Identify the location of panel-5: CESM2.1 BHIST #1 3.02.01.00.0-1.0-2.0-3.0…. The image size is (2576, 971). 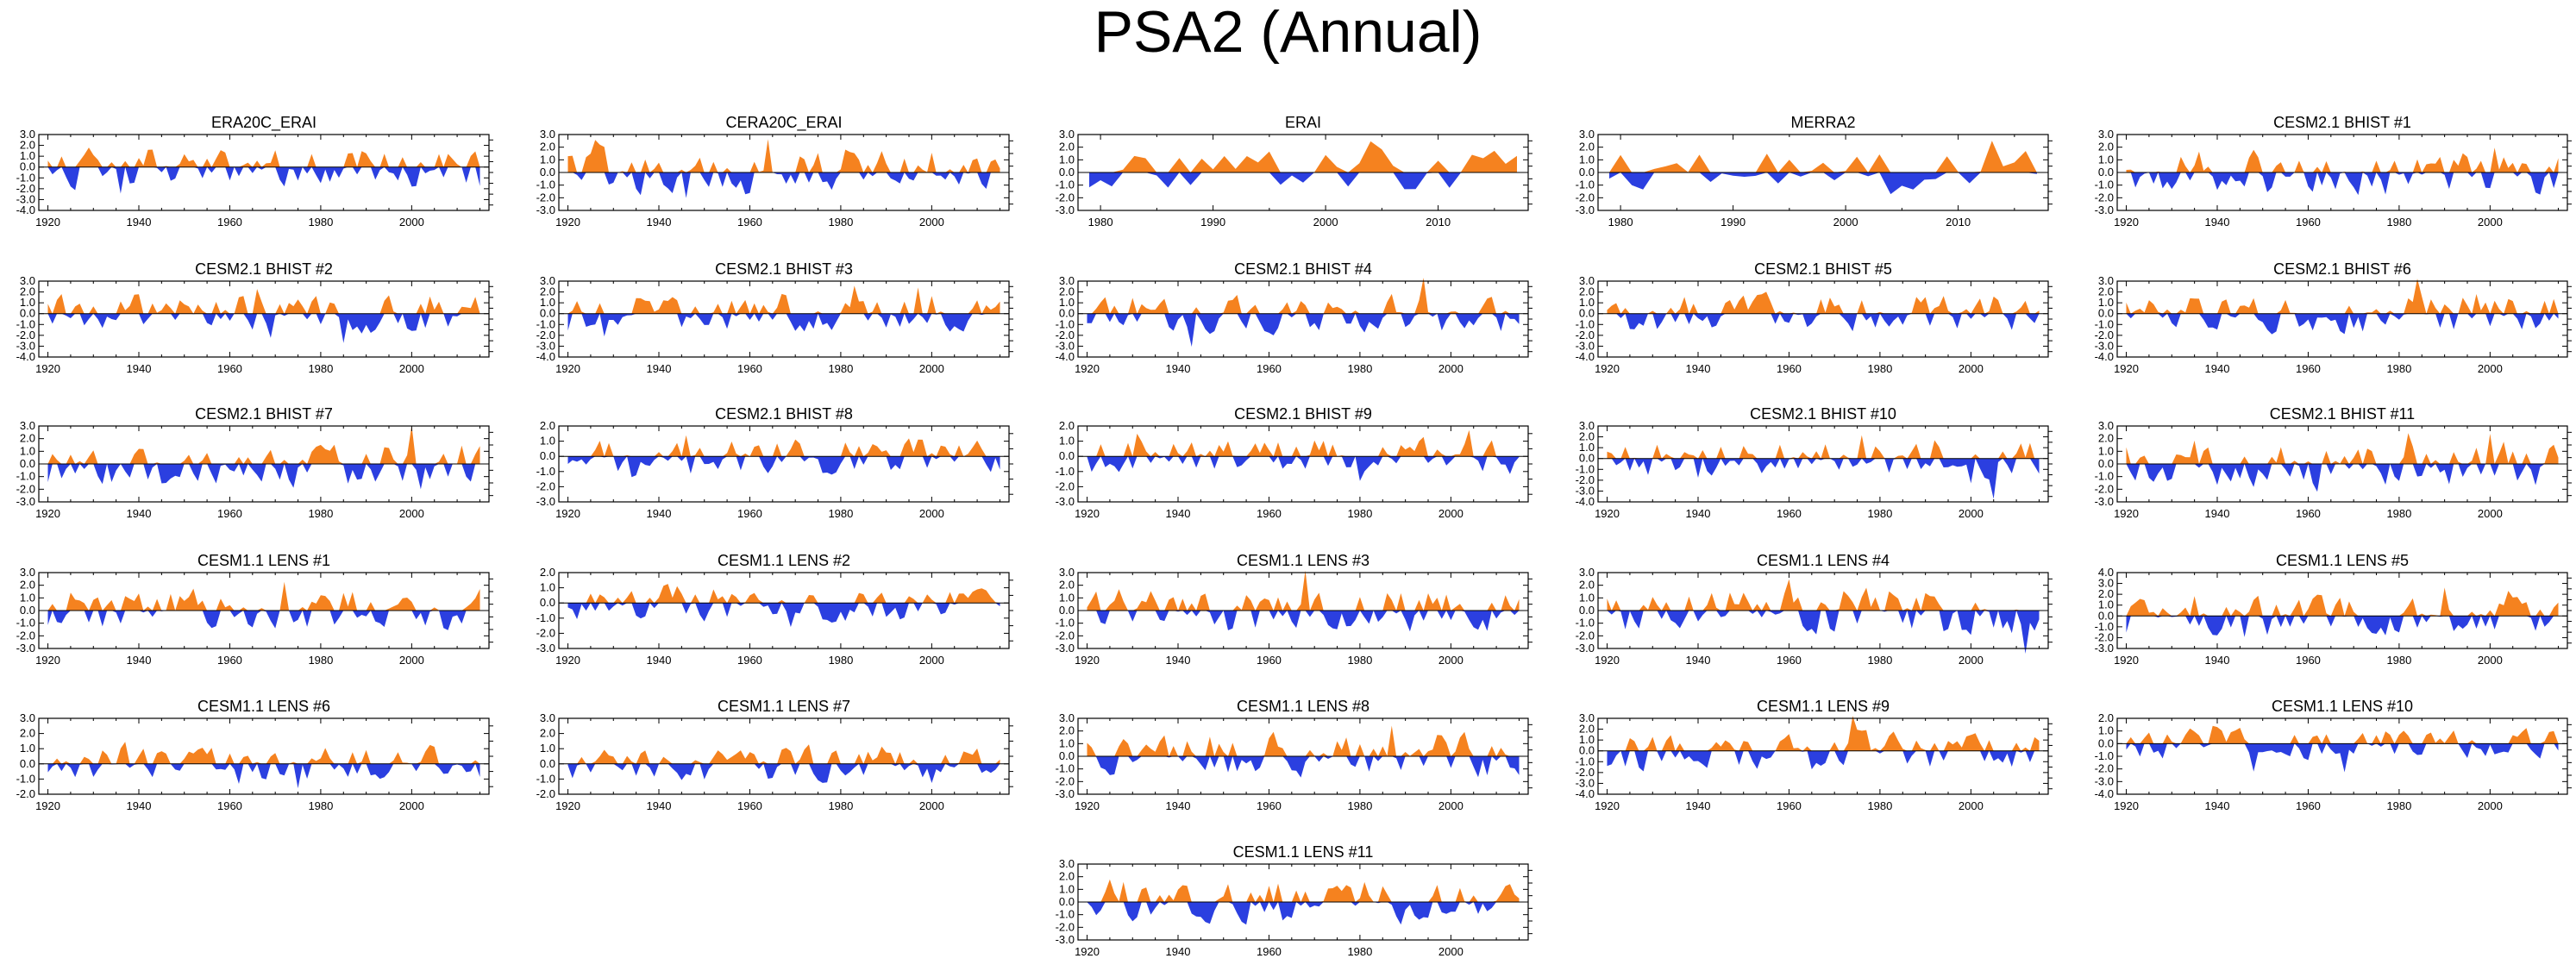
(2333, 172).